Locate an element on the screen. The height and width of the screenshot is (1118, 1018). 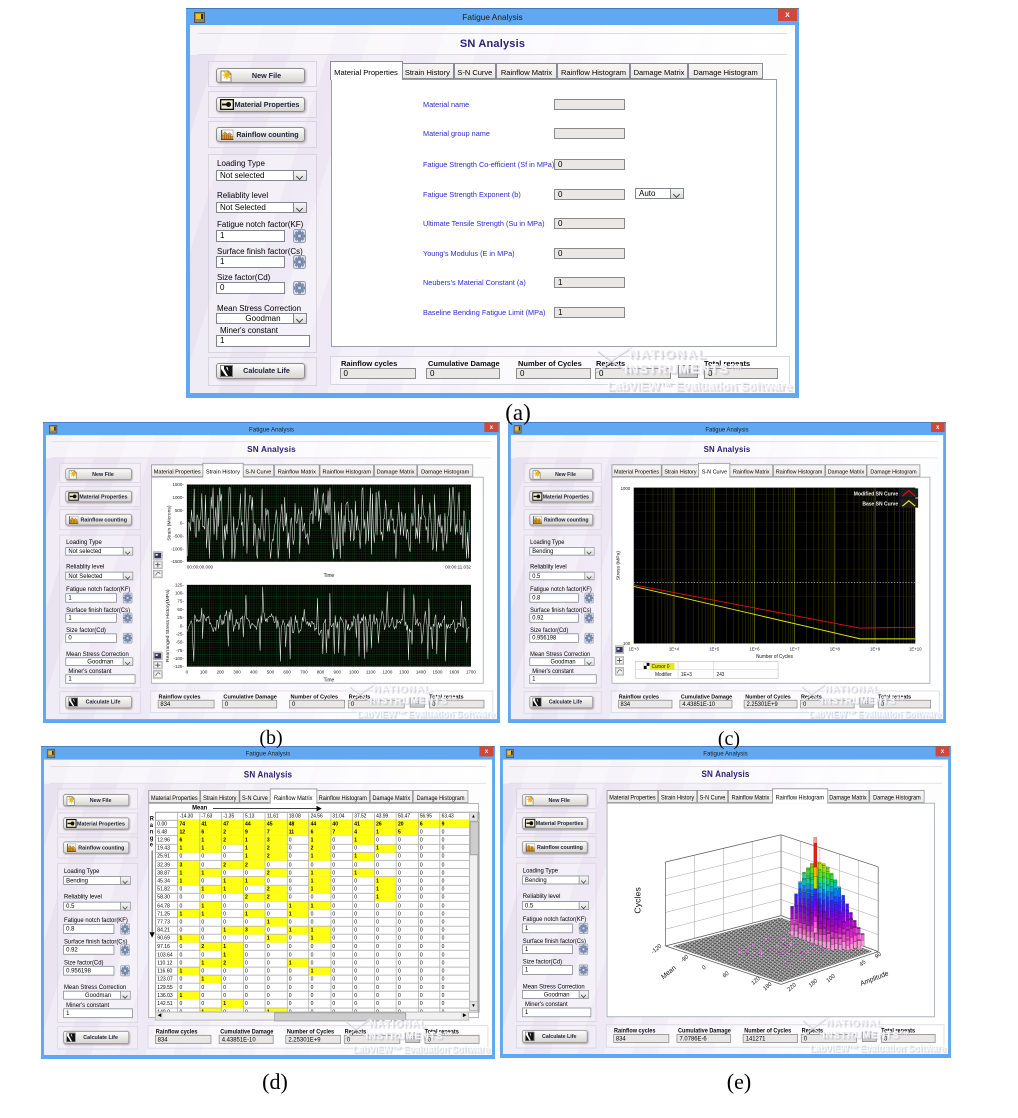
svg-text: 1400 is located at coordinates (421, 672).